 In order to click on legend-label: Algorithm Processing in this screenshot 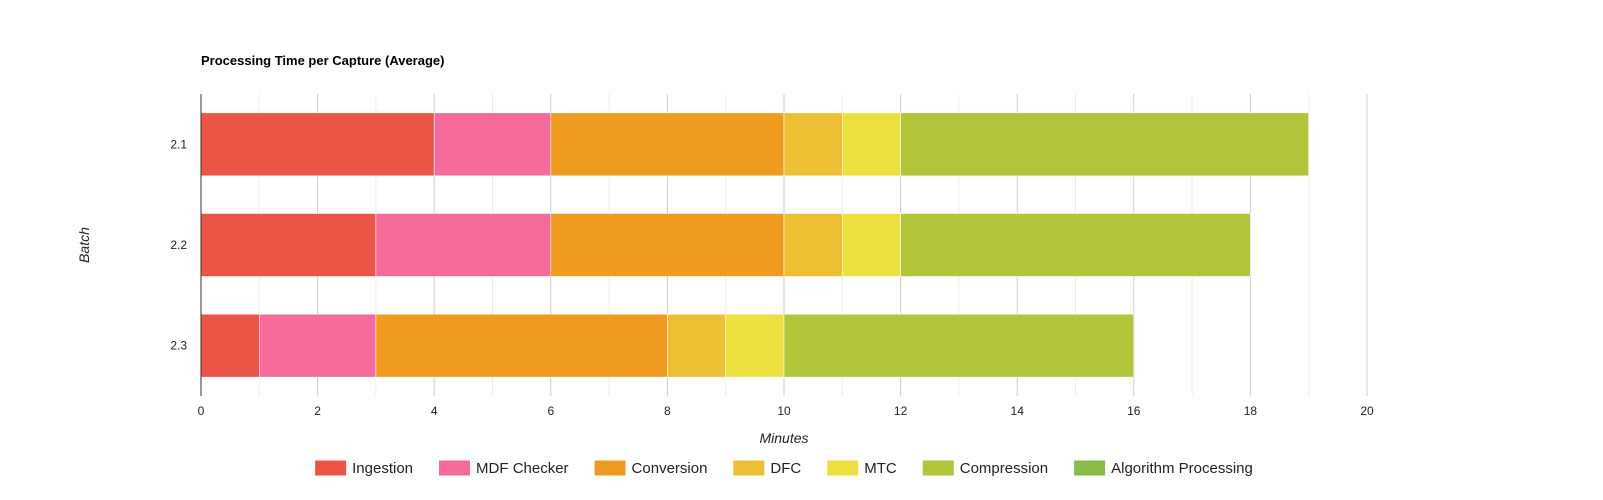, I will do `click(1182, 468)`.